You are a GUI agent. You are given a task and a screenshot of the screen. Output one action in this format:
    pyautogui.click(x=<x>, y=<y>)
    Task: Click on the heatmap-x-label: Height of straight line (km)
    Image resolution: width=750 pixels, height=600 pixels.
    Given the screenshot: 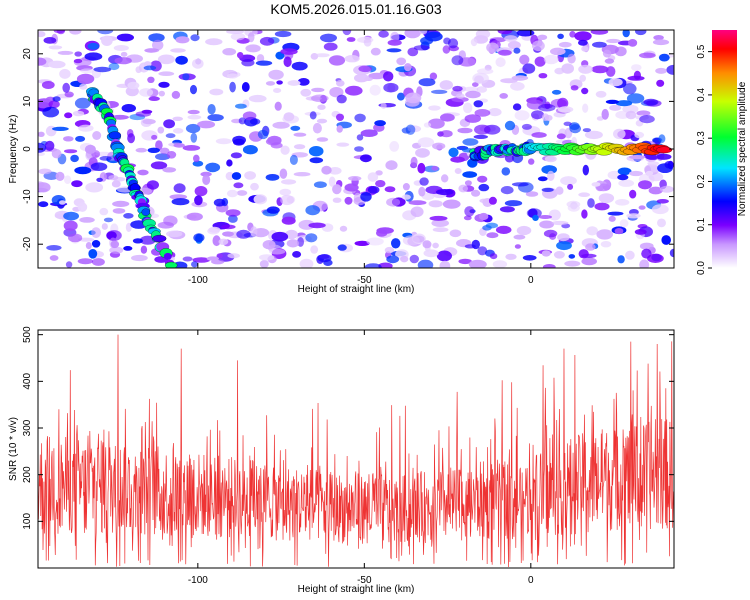 What is the action you would take?
    pyautogui.click(x=356, y=289)
    